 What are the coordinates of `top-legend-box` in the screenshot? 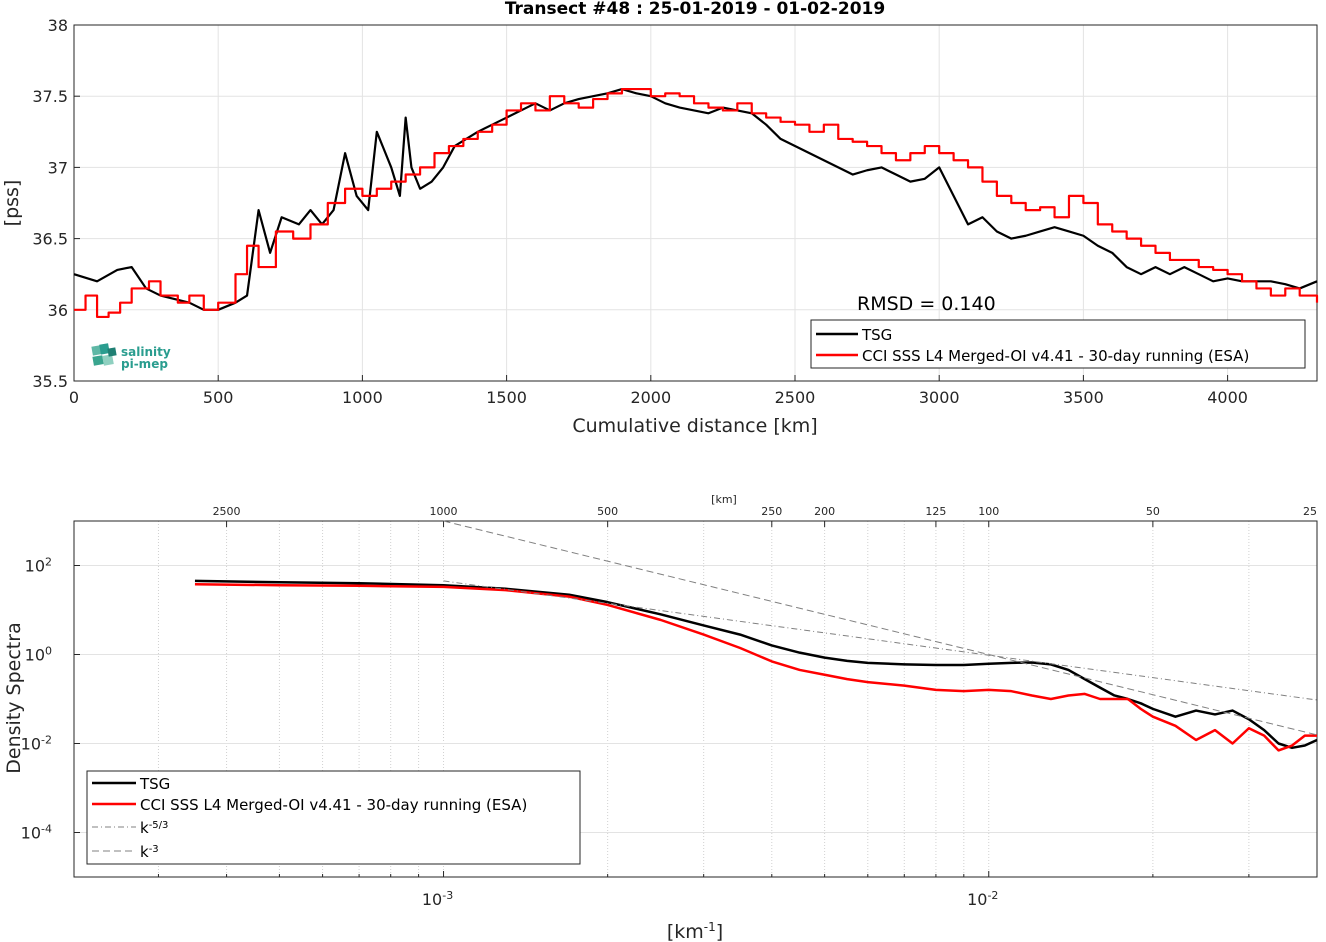 It's located at (1058, 344).